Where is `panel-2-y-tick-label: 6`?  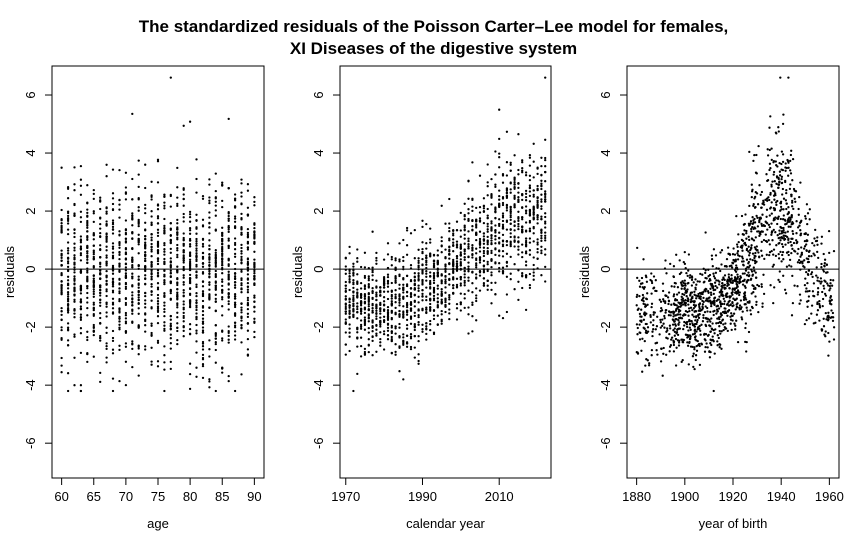 panel-2-y-tick-label: 6 is located at coordinates (318, 94).